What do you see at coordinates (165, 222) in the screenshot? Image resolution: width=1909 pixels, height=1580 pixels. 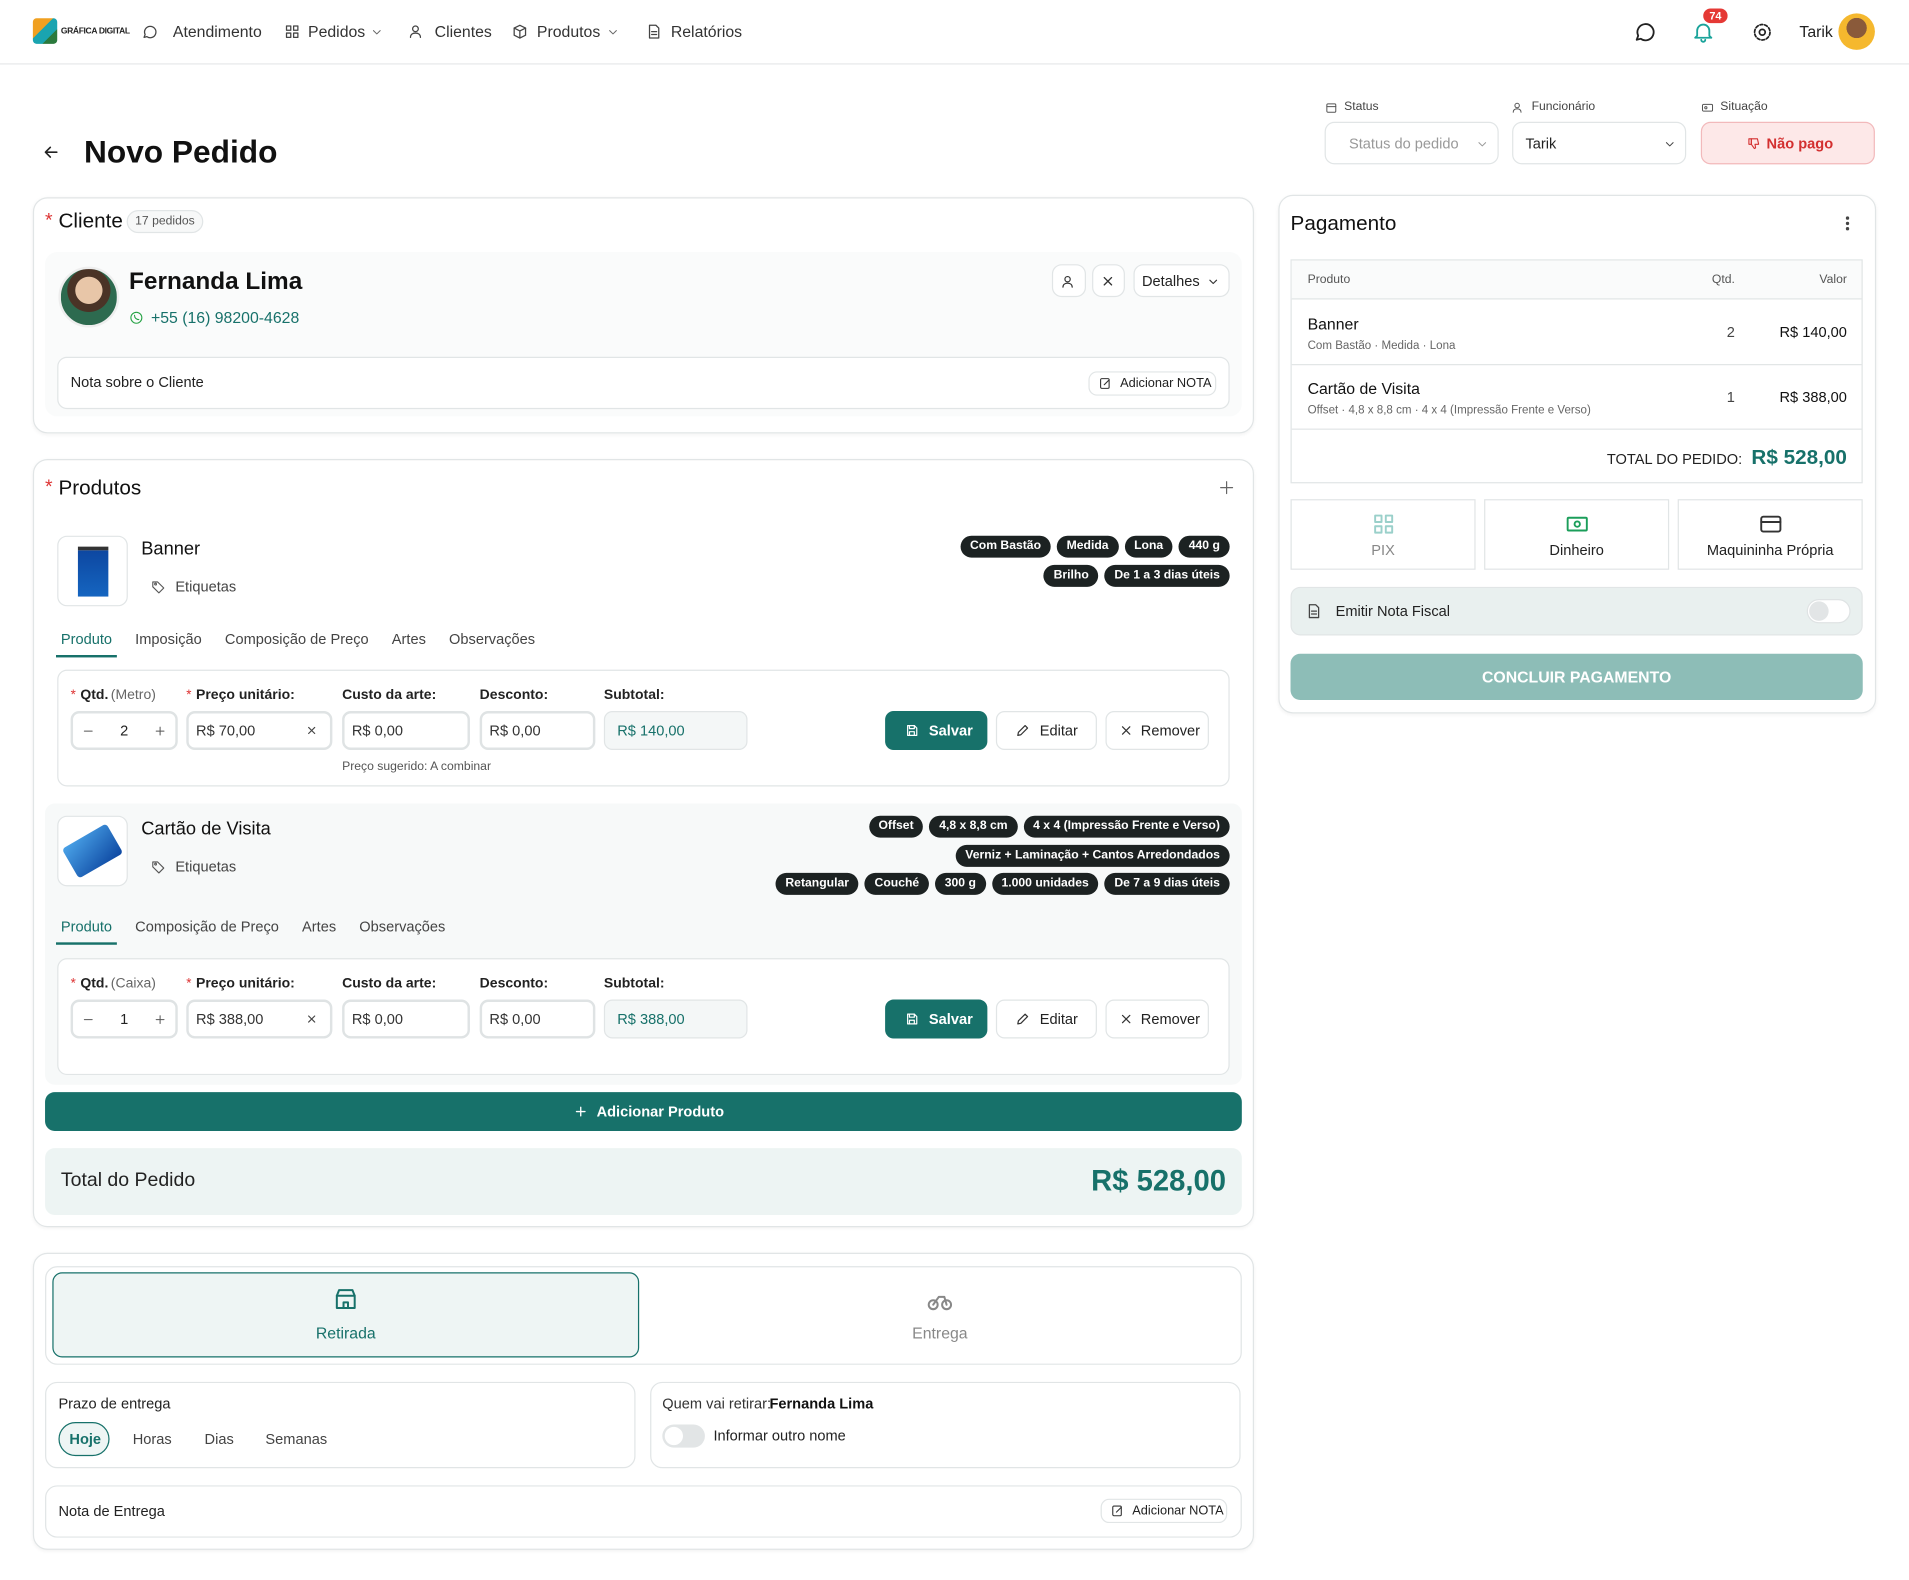 I see `orders-badge: 17 pedidos` at bounding box center [165, 222].